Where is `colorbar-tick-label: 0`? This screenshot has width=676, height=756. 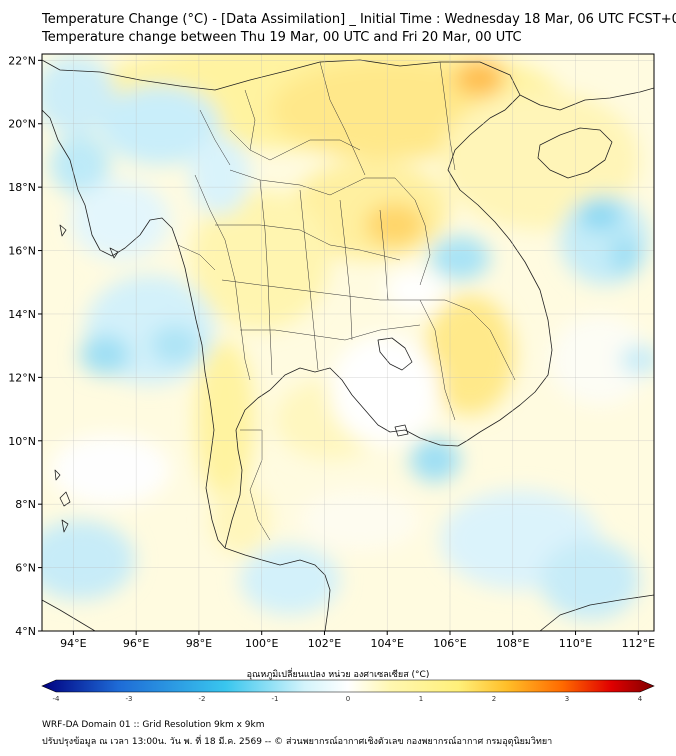
colorbar-tick-label: 0 is located at coordinates (348, 699).